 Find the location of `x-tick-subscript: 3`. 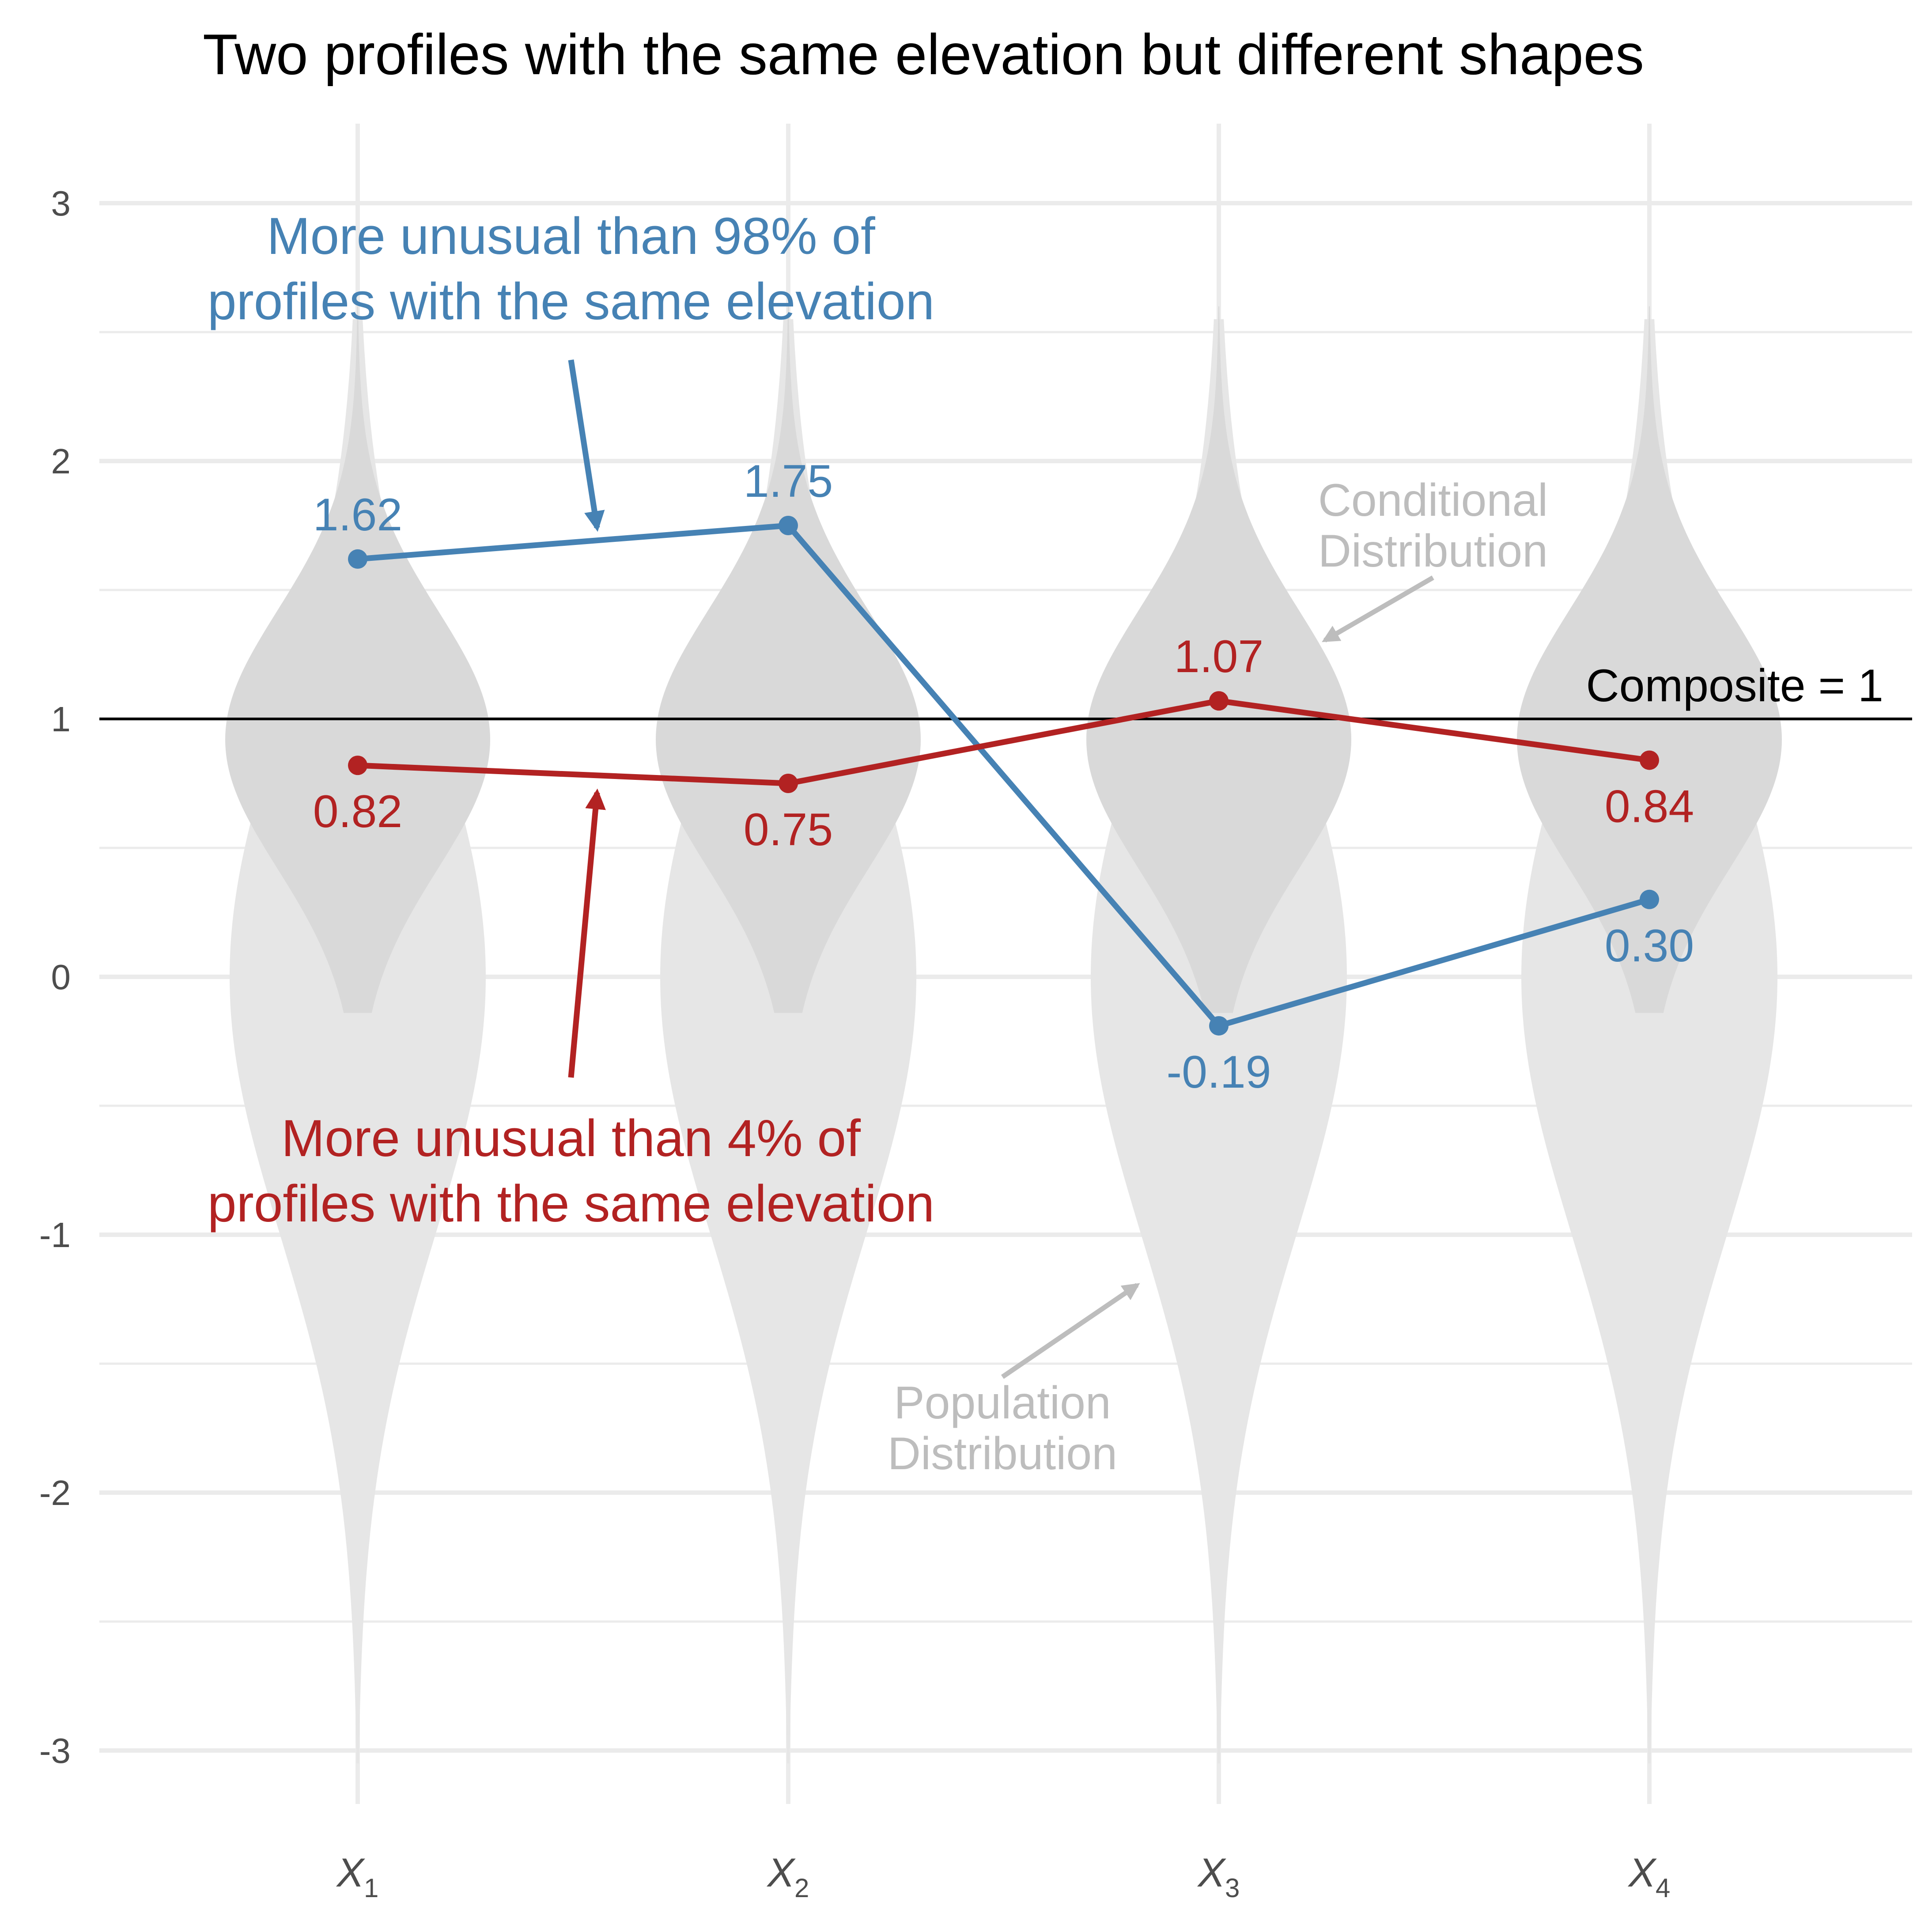

x-tick-subscript: 3 is located at coordinates (1232, 1888).